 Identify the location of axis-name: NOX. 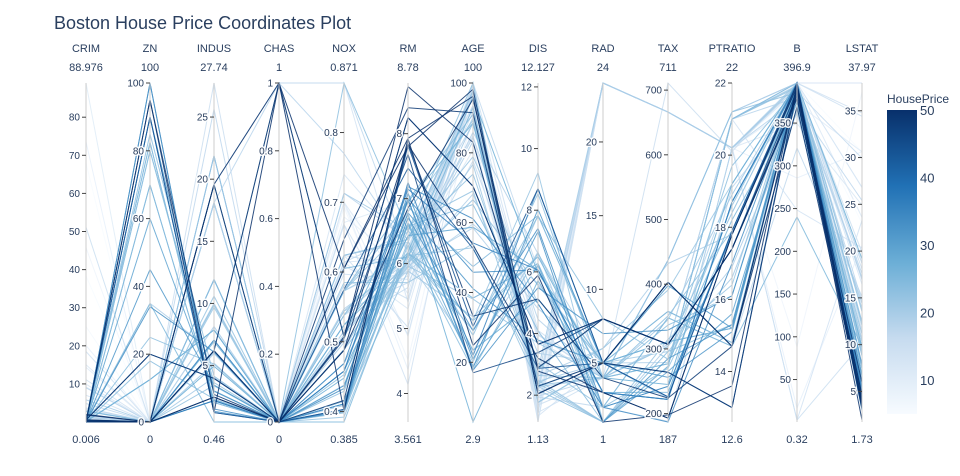
(344, 49).